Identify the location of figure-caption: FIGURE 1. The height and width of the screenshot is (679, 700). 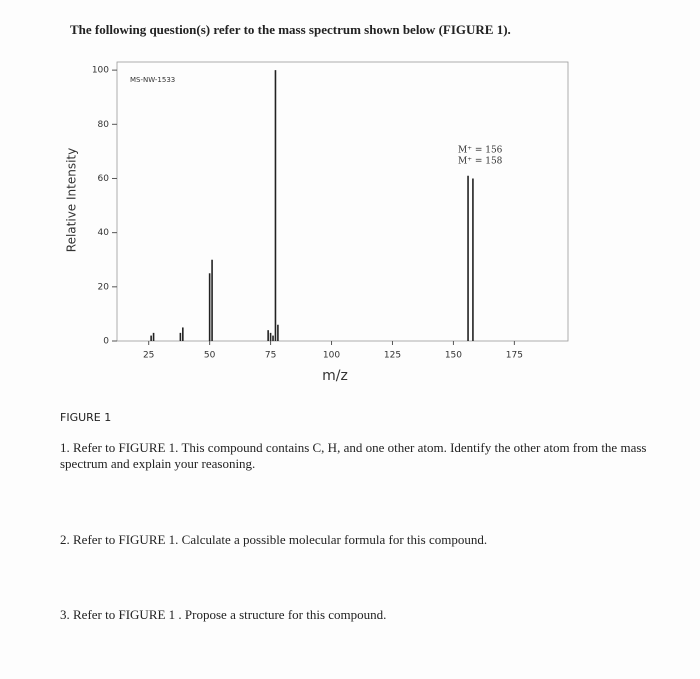
(86, 417).